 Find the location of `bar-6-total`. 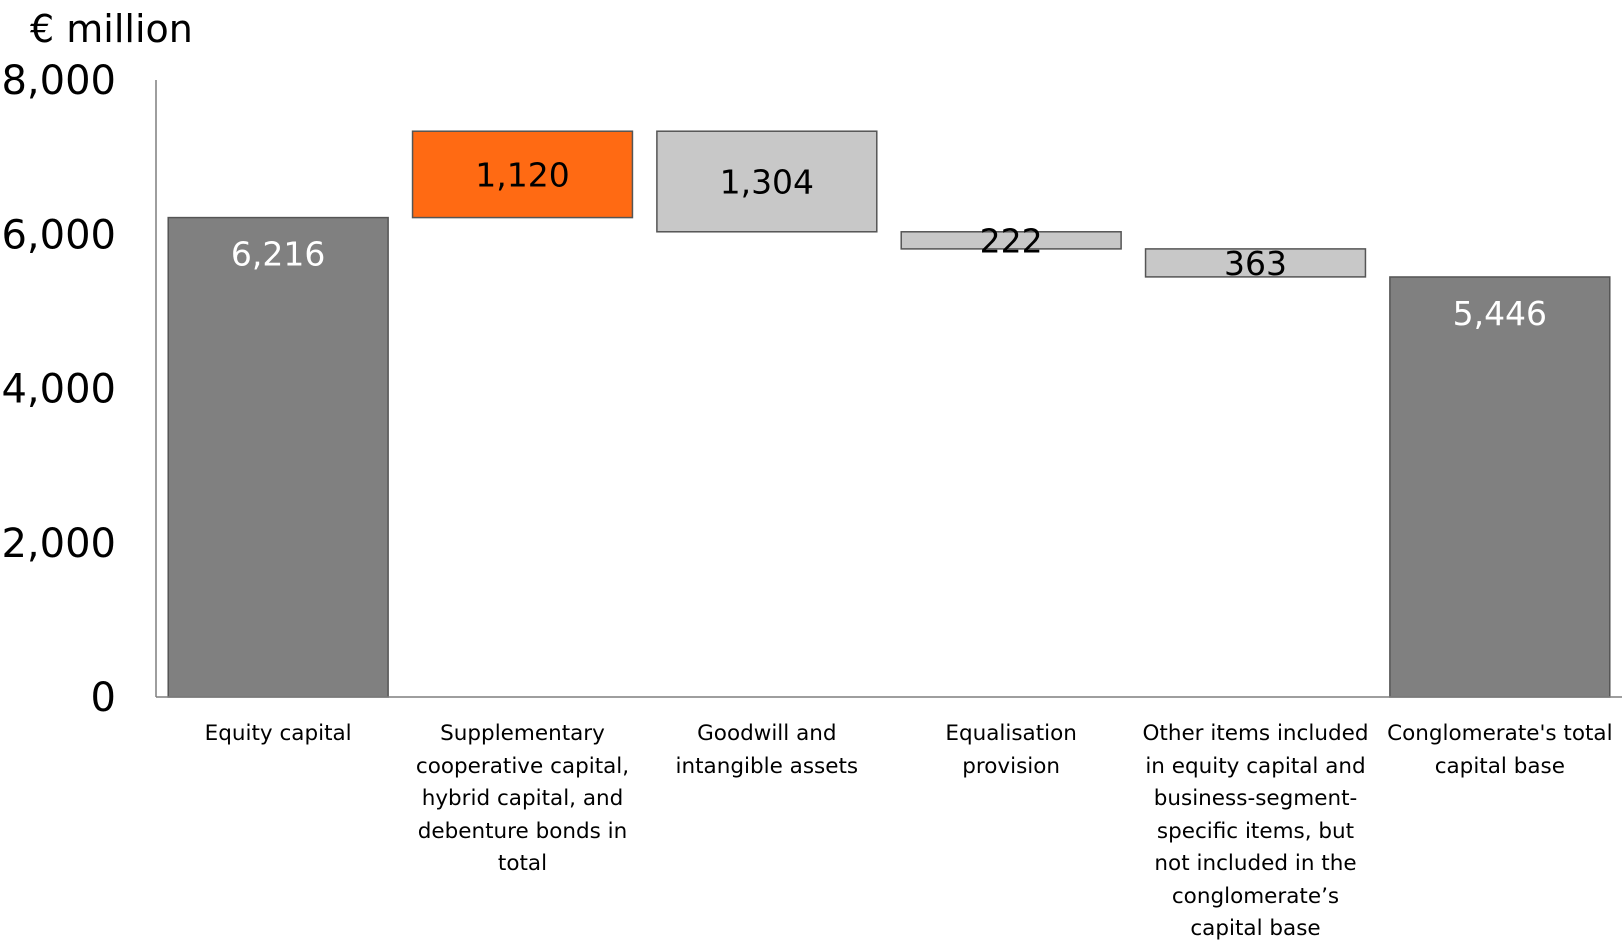

bar-6-total is located at coordinates (1500, 487).